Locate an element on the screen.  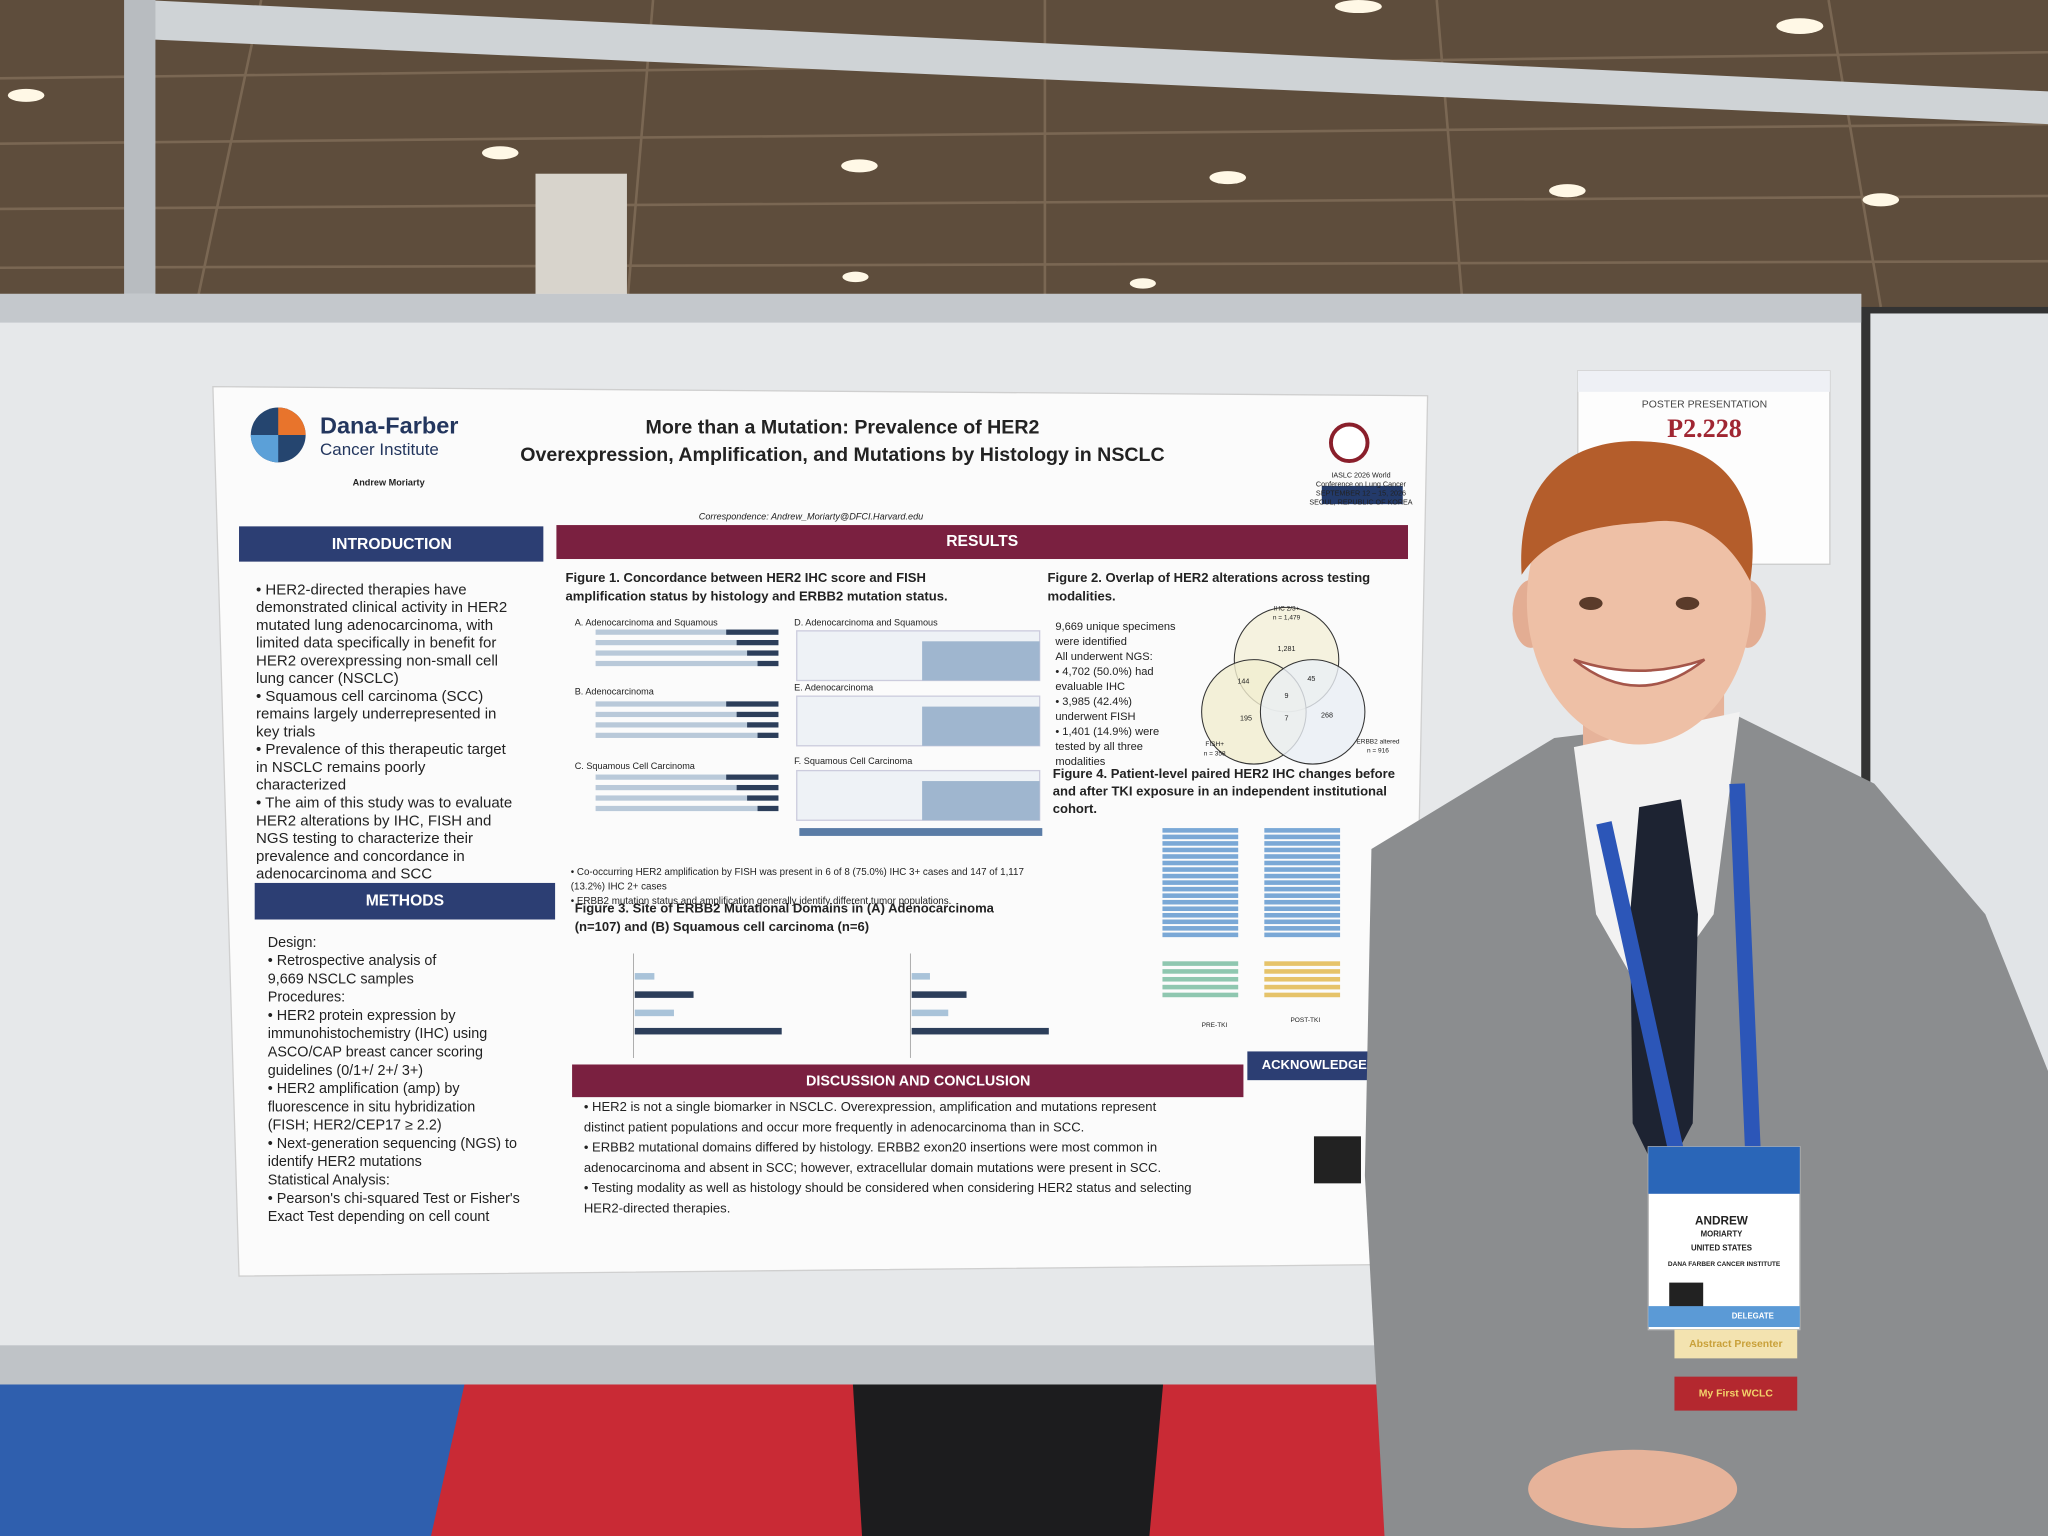
methods-line: Statistical Analysis: is located at coordinates (329, 1181).